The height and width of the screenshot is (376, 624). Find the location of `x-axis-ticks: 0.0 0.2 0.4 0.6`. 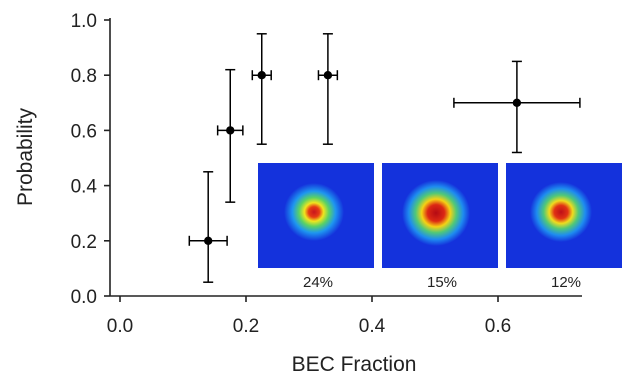

x-axis-ticks: 0.0 0.2 0.4 0.6 is located at coordinates (309, 316).